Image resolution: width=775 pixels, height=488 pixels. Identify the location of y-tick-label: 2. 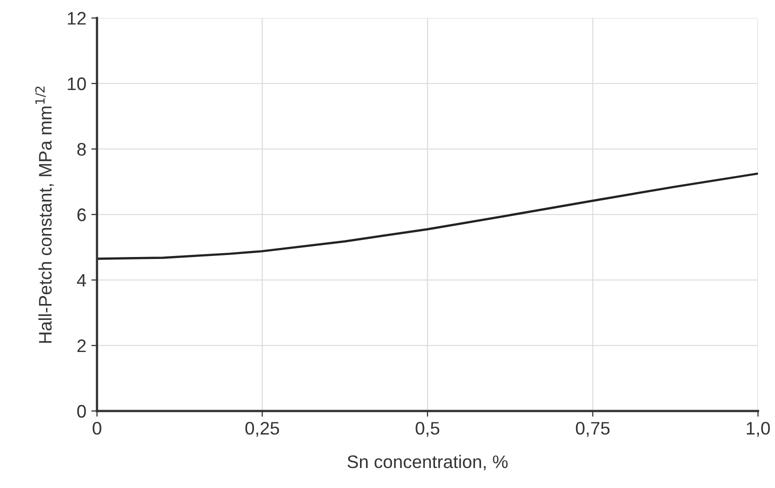
(81, 345).